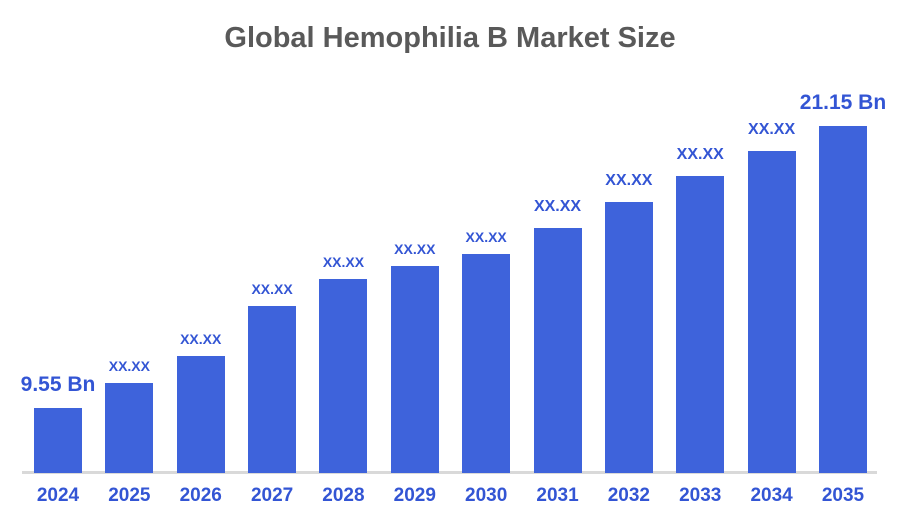  Describe the element at coordinates (272, 495) in the screenshot. I see `x-axis-tick-label: 2027` at that location.